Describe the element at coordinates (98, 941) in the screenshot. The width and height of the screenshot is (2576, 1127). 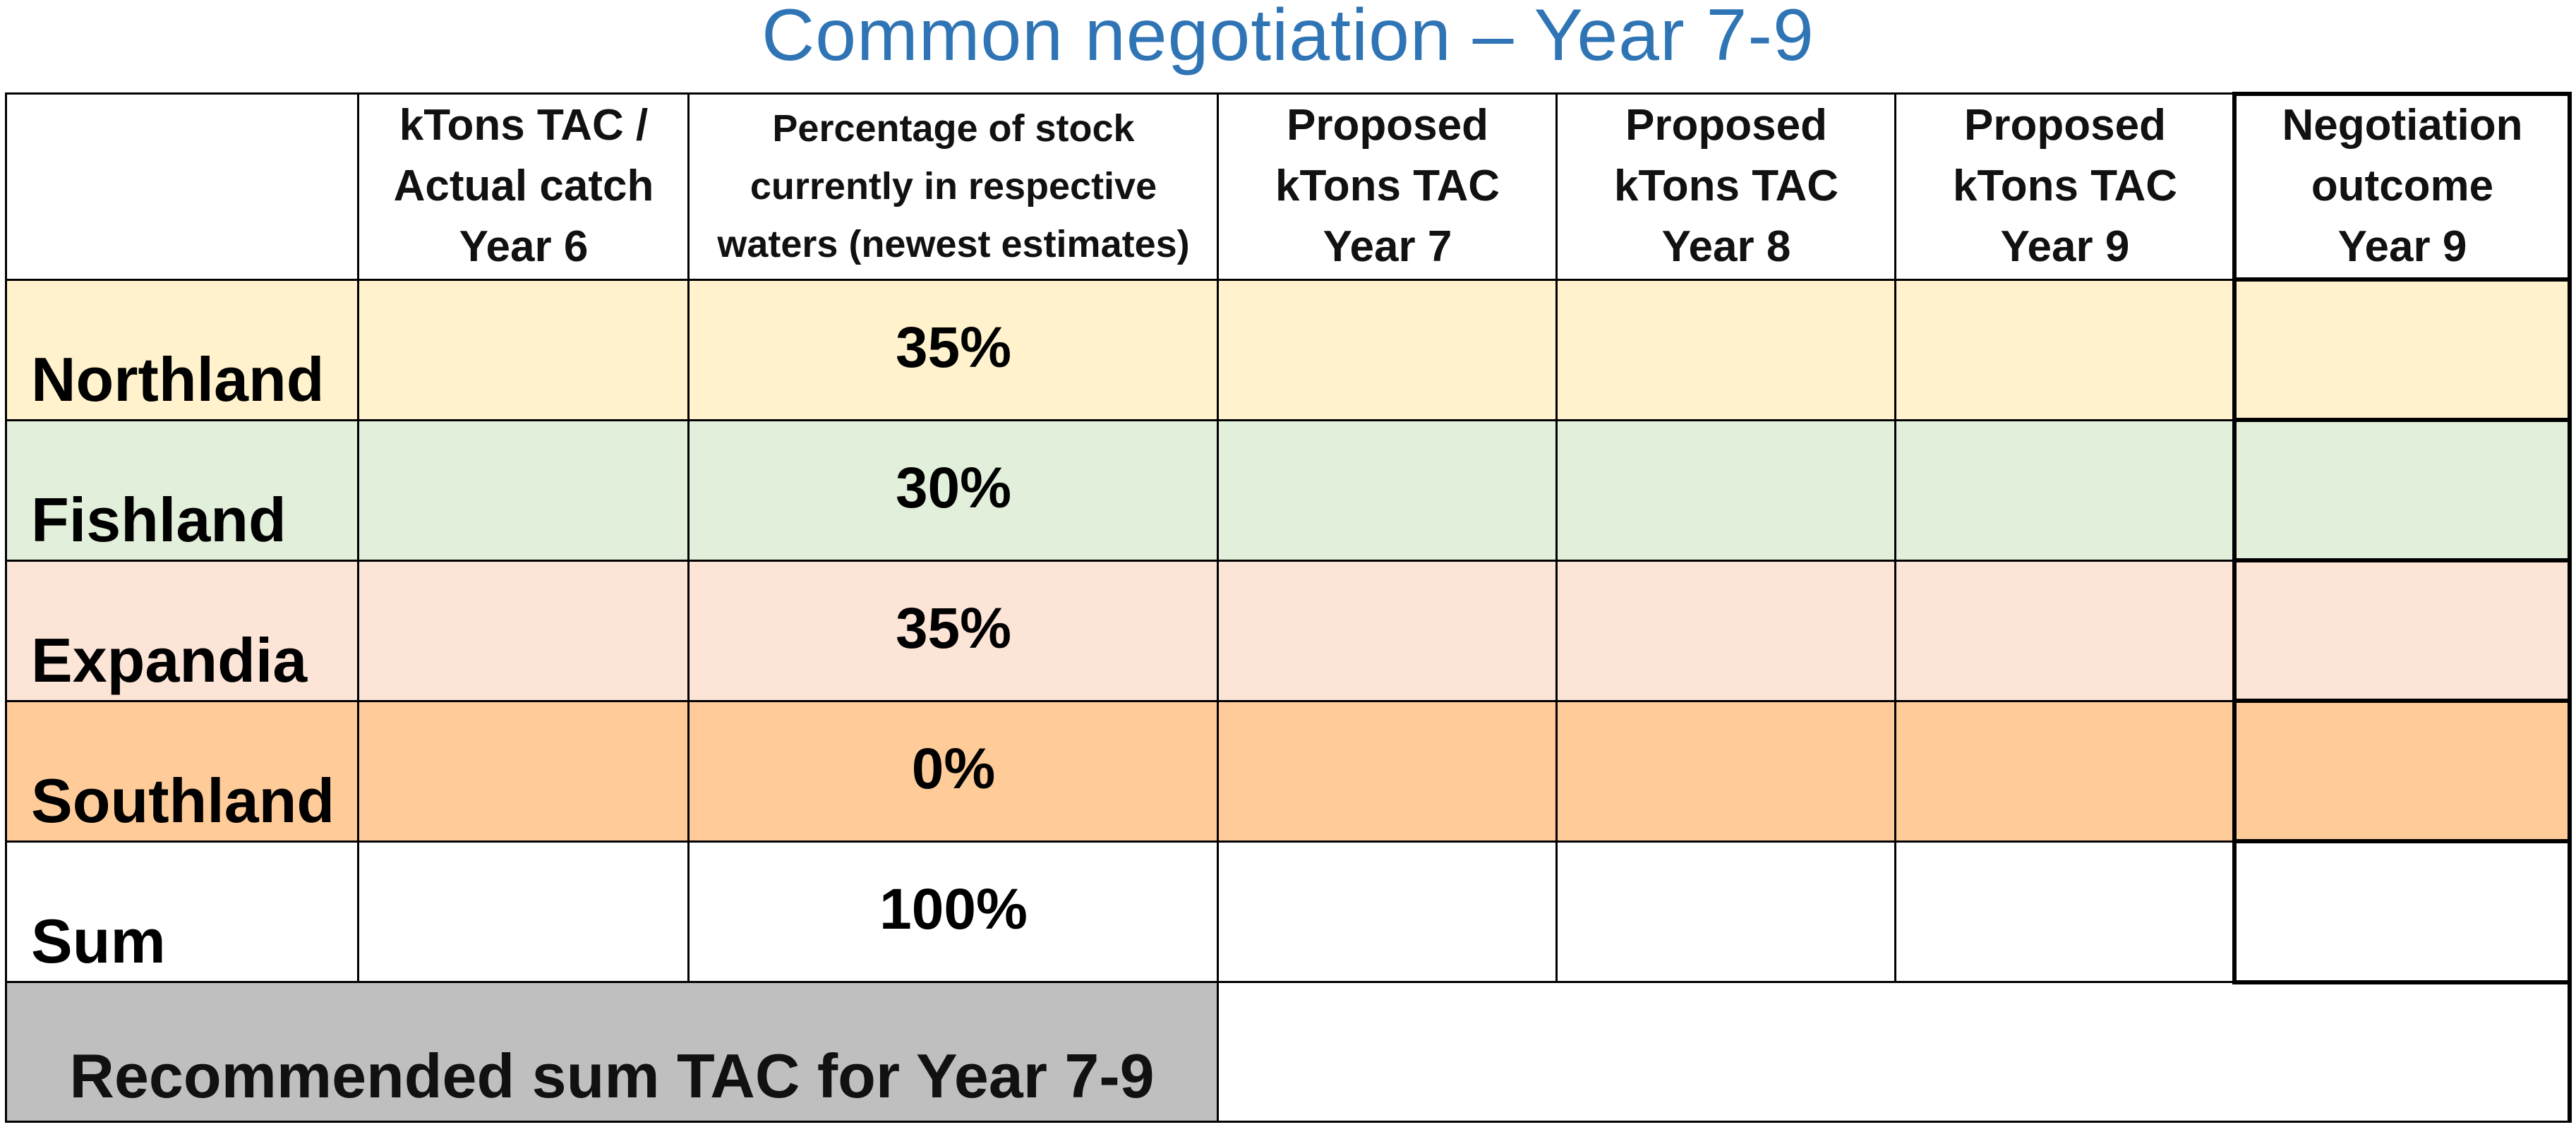
I see `row-label-sum: Sum` at that location.